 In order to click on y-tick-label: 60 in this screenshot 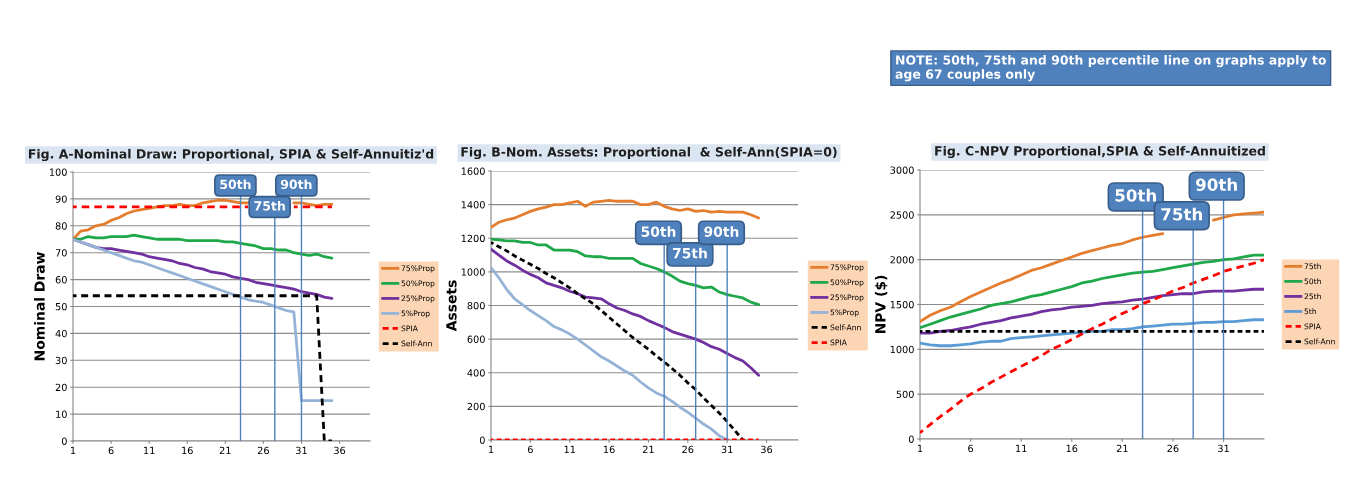, I will do `click(61, 280)`.